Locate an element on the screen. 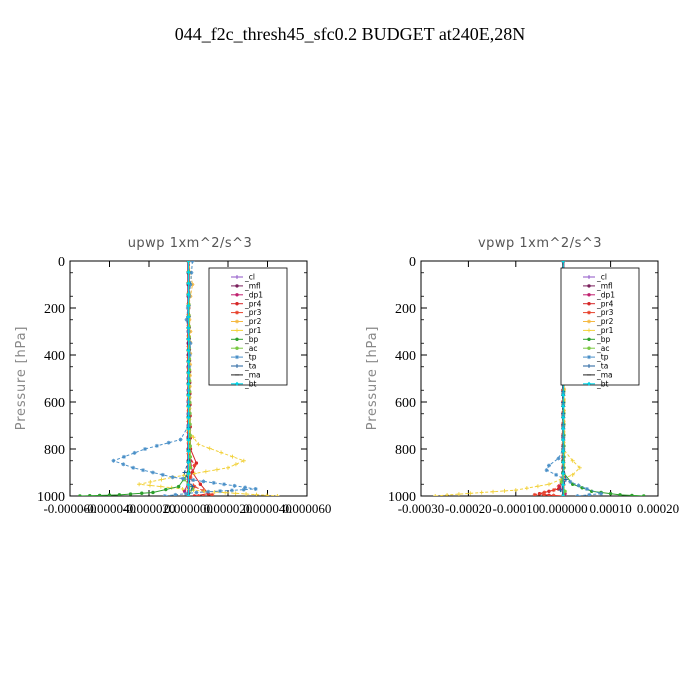  vpwp-x-tick-label: 0.00010 is located at coordinates (610, 508).